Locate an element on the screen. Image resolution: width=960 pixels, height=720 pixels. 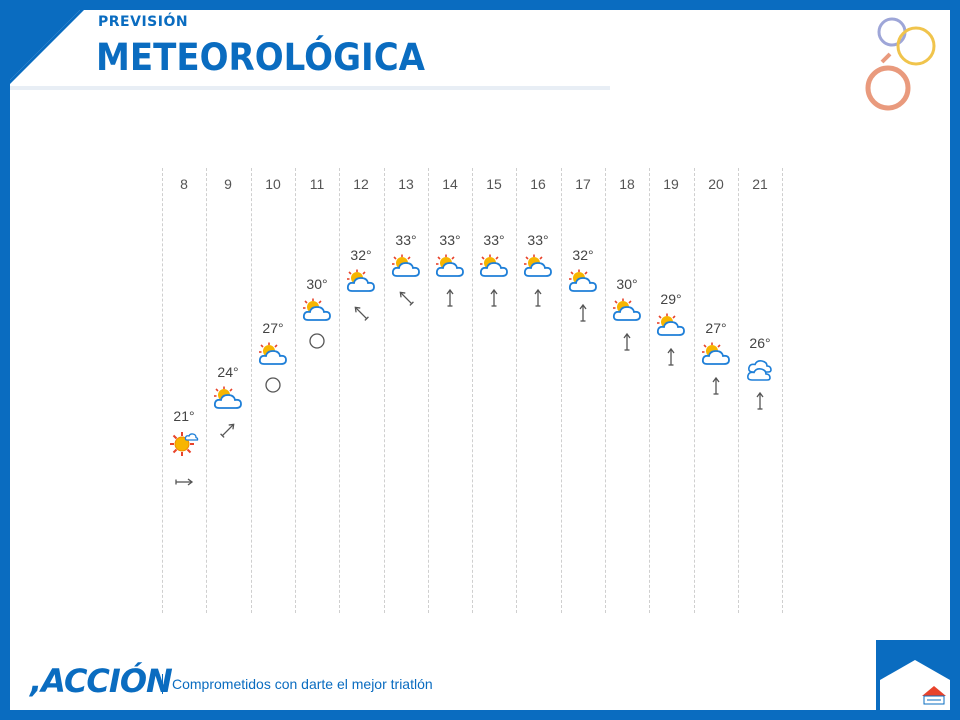
hour-label: 10 is located at coordinates (273, 184).